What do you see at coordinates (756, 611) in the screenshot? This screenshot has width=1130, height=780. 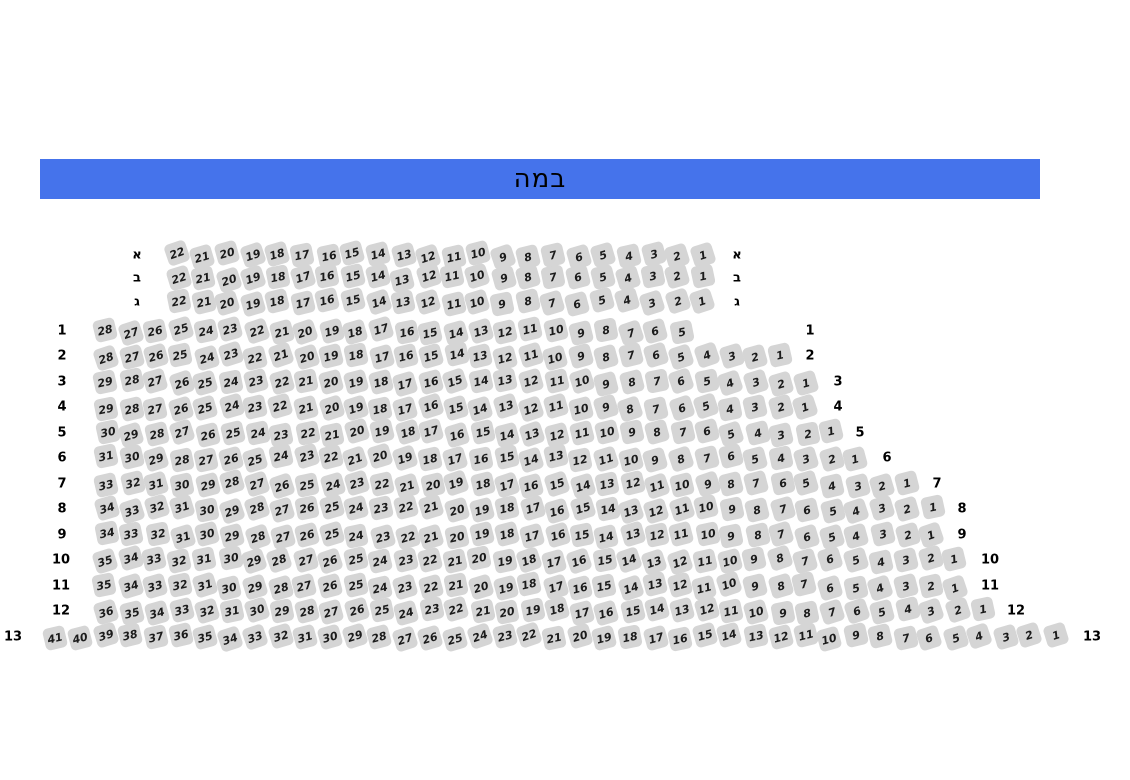 I see `seat: 10` at bounding box center [756, 611].